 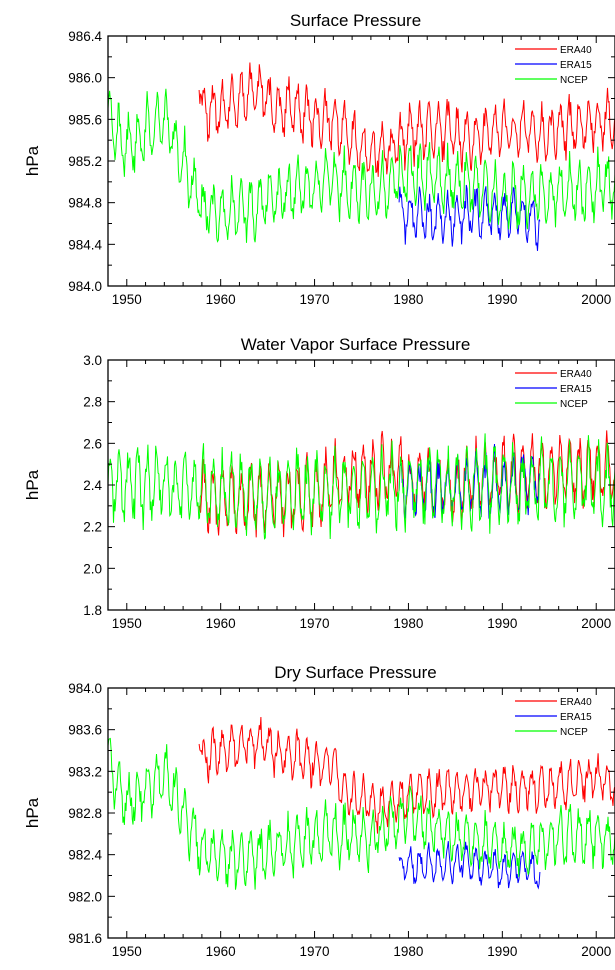 I want to click on y-tick-label: 983.6, so click(x=85, y=730).